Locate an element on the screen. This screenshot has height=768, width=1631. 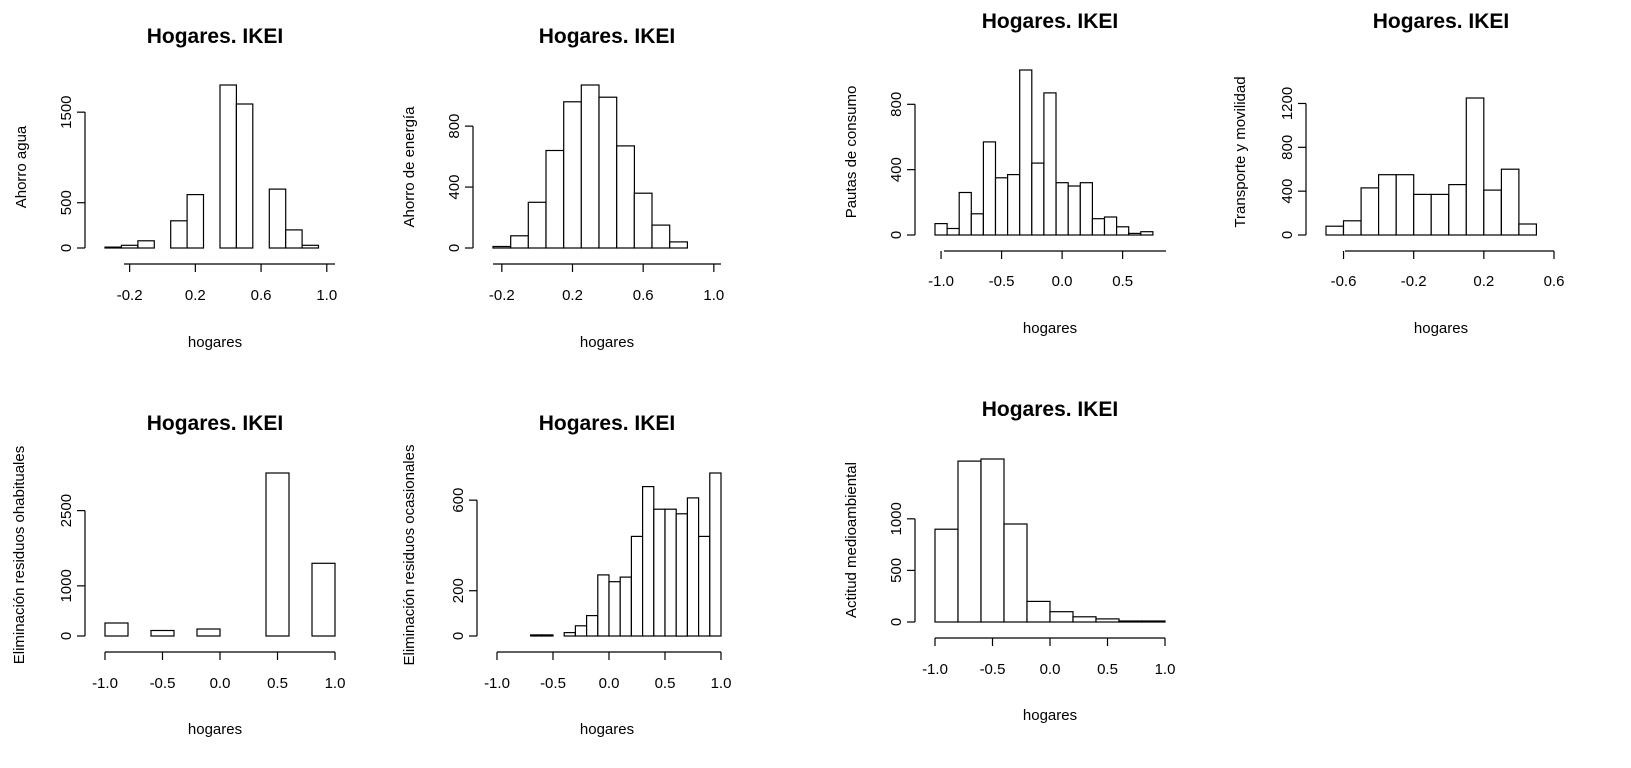
y-tick-label: 2500 is located at coordinates (66, 510).